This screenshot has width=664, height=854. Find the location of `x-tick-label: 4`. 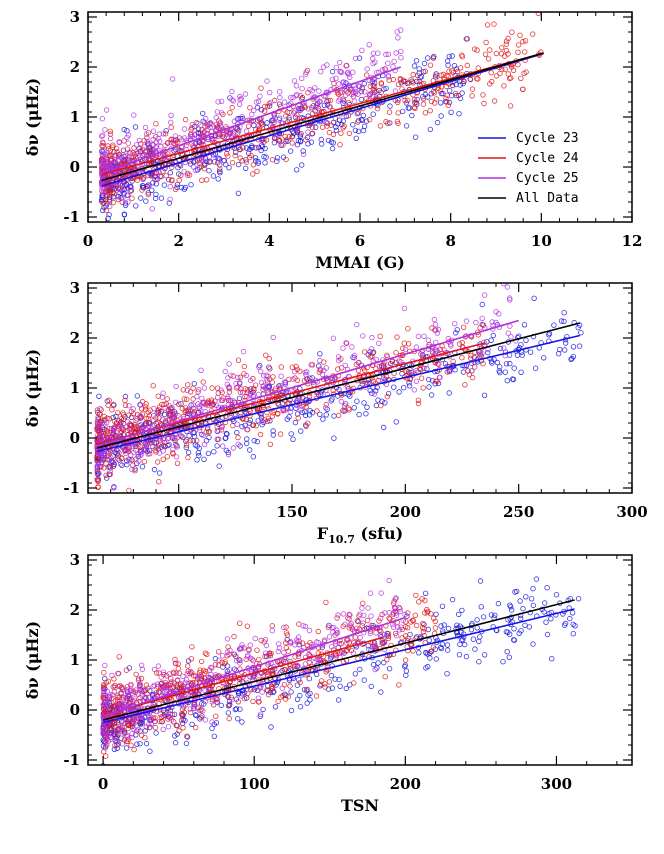

x-tick-label: 4 is located at coordinates (269, 241).